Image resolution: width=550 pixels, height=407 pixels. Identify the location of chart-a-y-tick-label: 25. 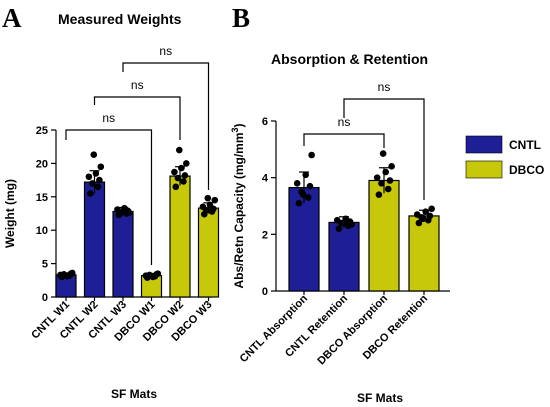
(42, 131).